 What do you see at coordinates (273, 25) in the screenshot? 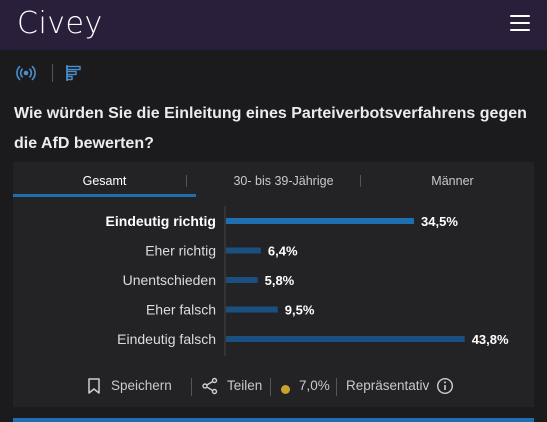
I see `app-header: Civey` at bounding box center [273, 25].